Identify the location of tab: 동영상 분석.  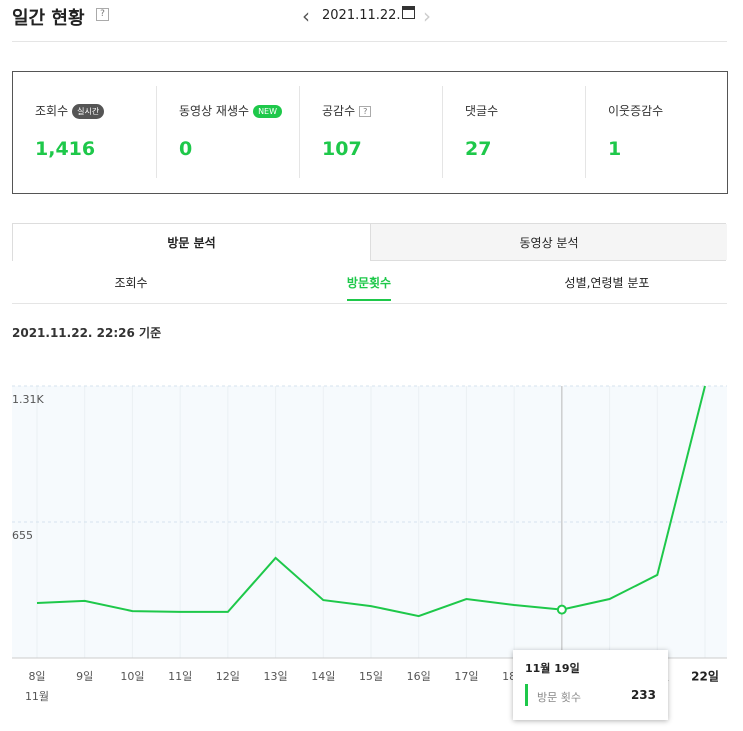
(548, 242).